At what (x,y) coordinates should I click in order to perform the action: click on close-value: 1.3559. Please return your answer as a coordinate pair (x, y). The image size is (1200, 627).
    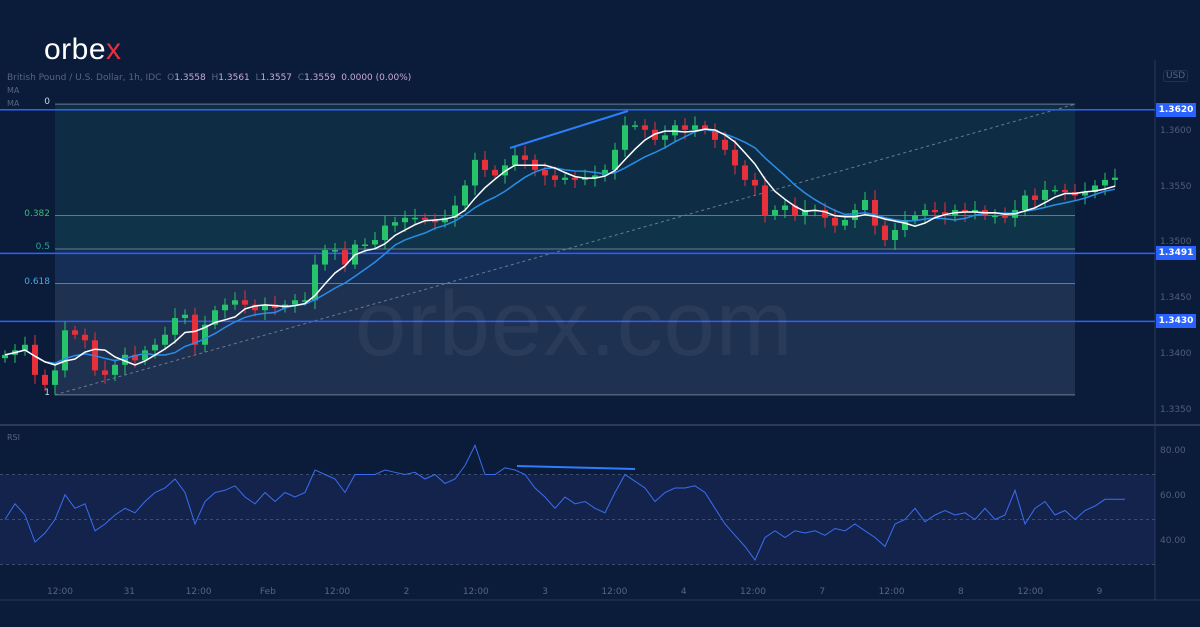
    Looking at the image, I should click on (320, 78).